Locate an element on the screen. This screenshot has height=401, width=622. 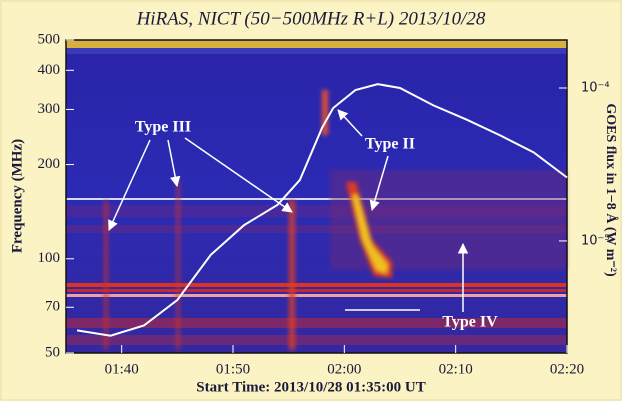
y2-axis-label: GOES flux in 1−8 Å (W m⁻²) is located at coordinates (611, 190).